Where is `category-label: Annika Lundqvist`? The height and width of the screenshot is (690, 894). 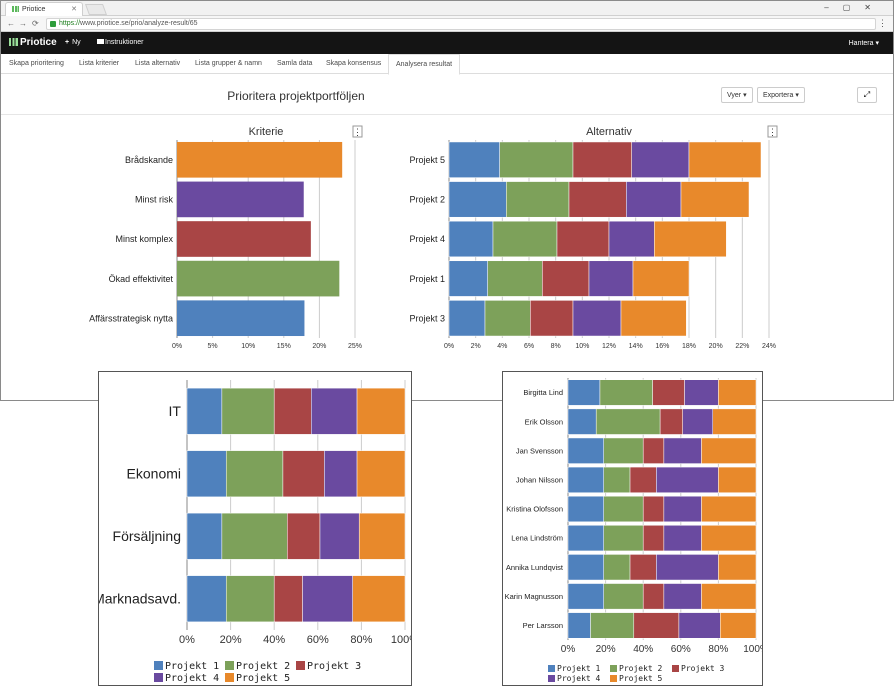 category-label: Annika Lundqvist is located at coordinates (535, 567).